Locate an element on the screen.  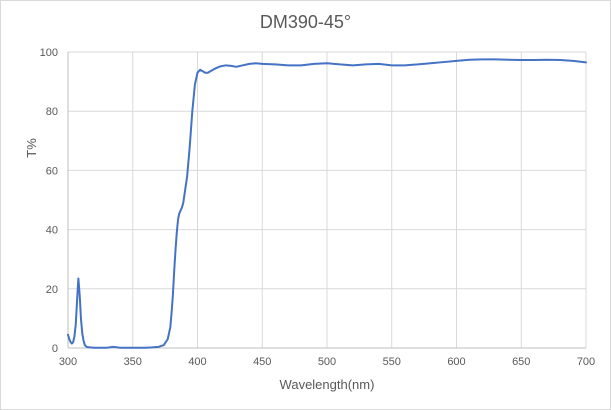
x-tick-label: 300 is located at coordinates (68, 362).